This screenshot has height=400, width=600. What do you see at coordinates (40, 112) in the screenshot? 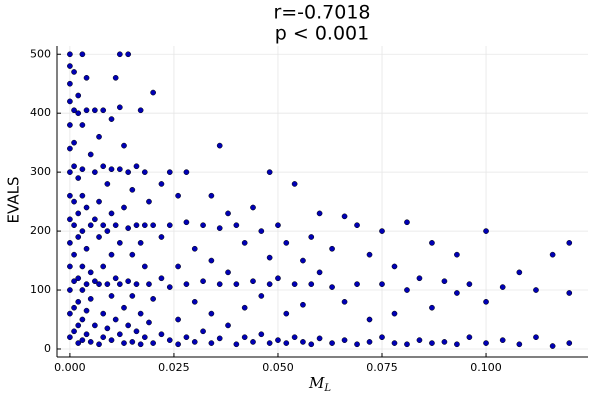
I see `y-tick-label: 400` at bounding box center [40, 112].